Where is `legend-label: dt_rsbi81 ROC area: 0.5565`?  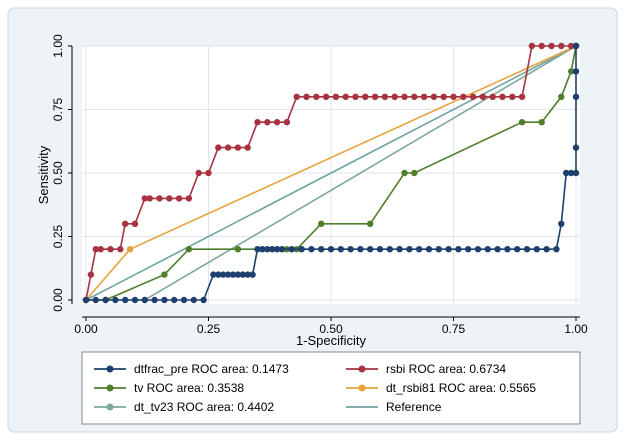 legend-label: dt_rsbi81 ROC area: 0.5565 is located at coordinates (461, 388).